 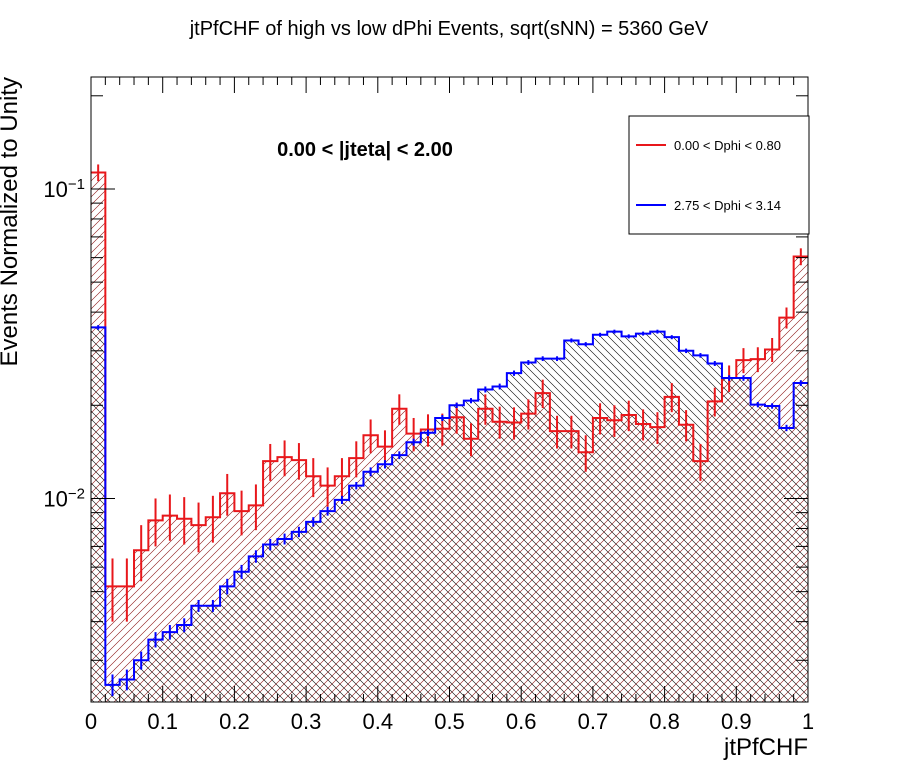 I want to click on x-tick-label: 0, so click(x=91, y=721).